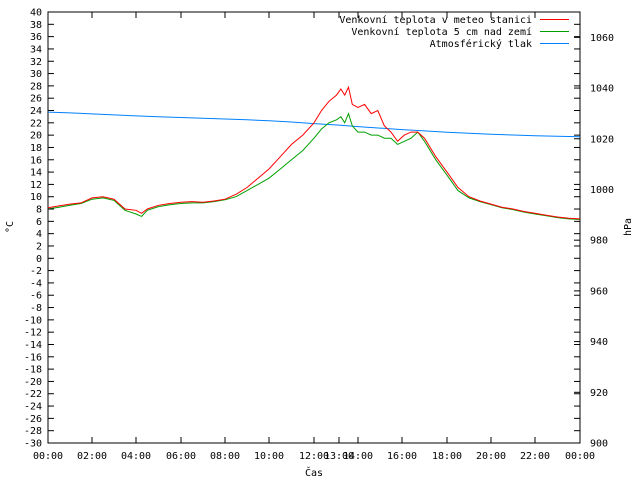 The height and width of the screenshot is (480, 640). Describe the element at coordinates (36, 62) in the screenshot. I see `y-left-tick-label: 32` at that location.